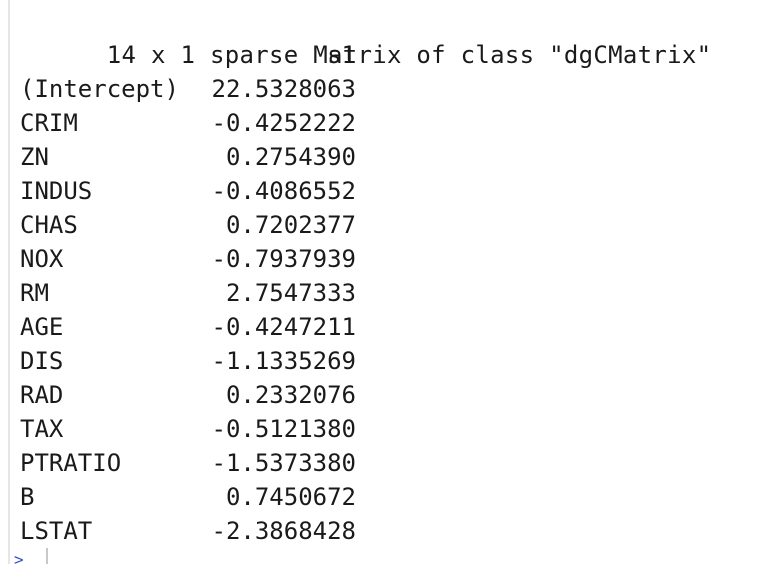 Image resolution: width=760 pixels, height=564 pixels. What do you see at coordinates (284, 429) in the screenshot?
I see `row-value: -0.5121380` at bounding box center [284, 429].